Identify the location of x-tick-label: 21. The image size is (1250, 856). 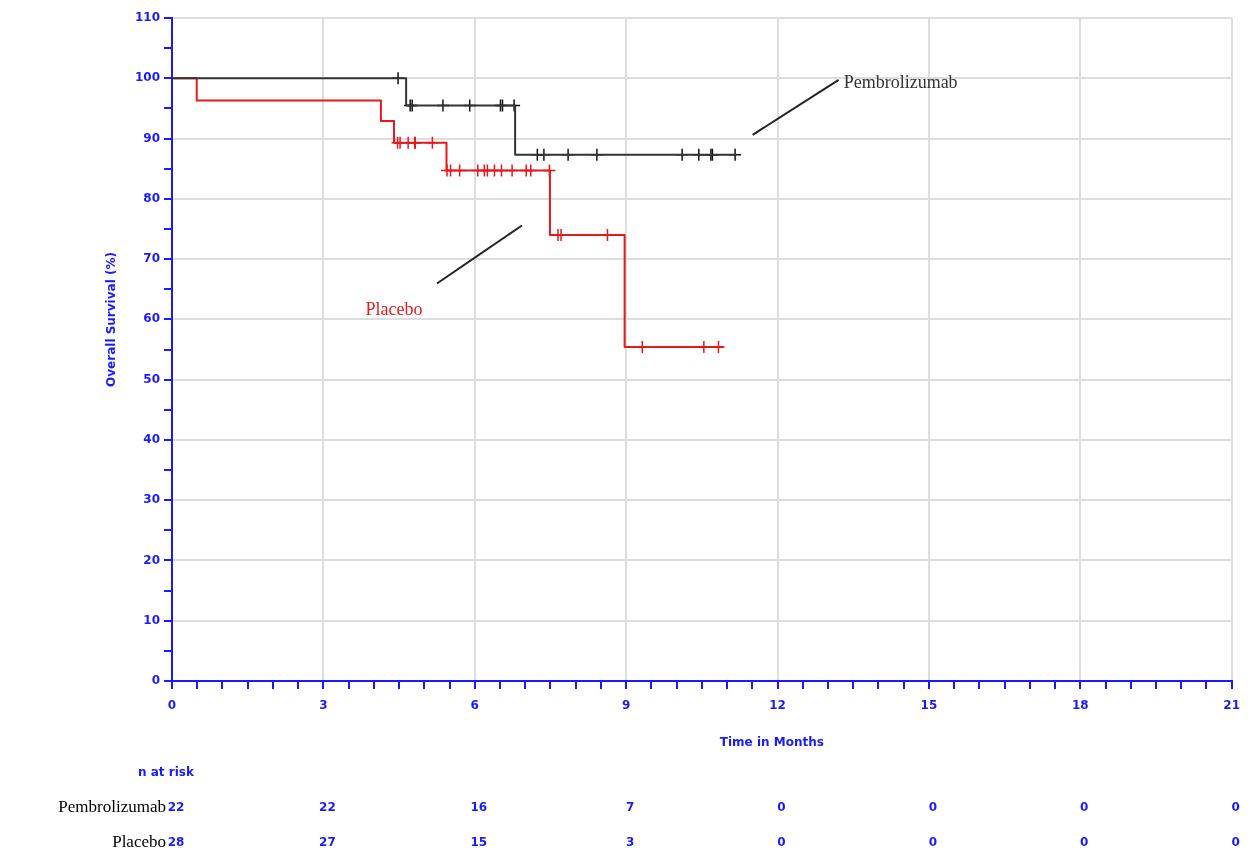
(1231, 705).